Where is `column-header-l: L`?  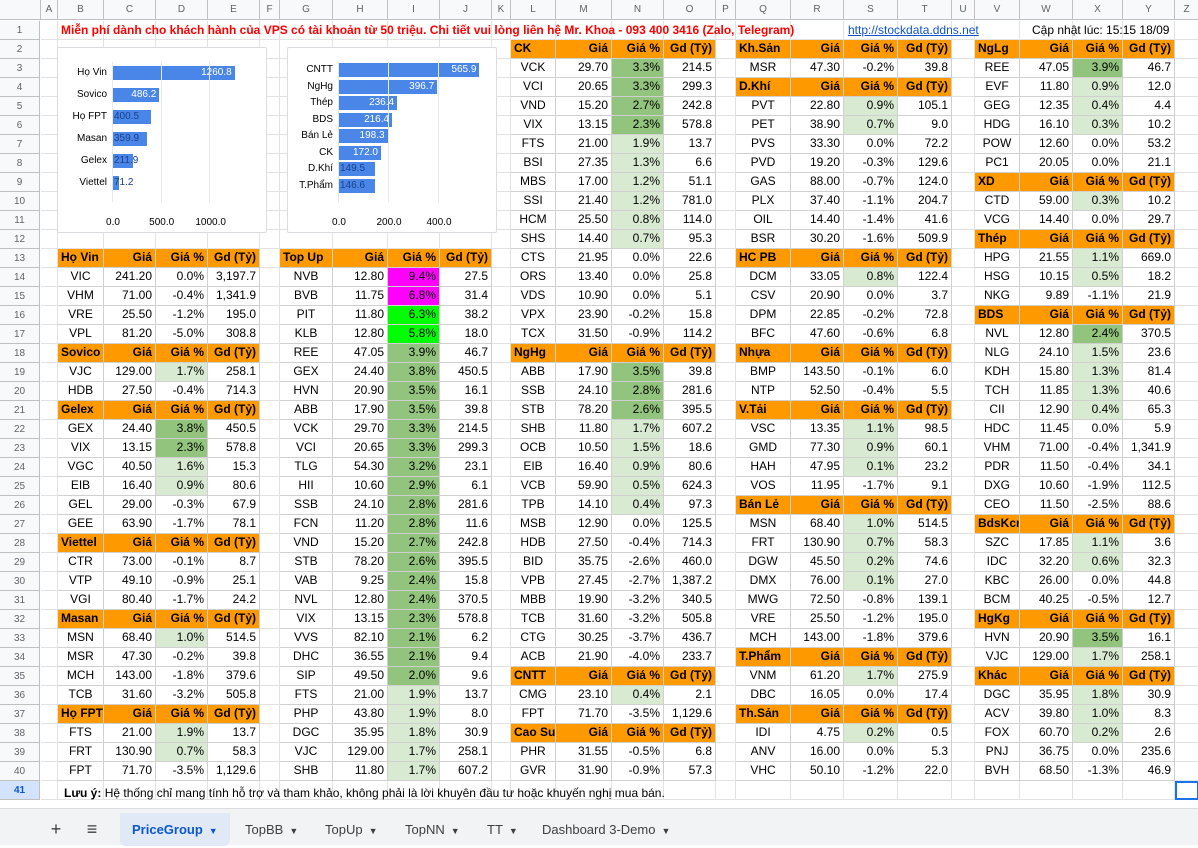
column-header-l: L is located at coordinates (533, 10).